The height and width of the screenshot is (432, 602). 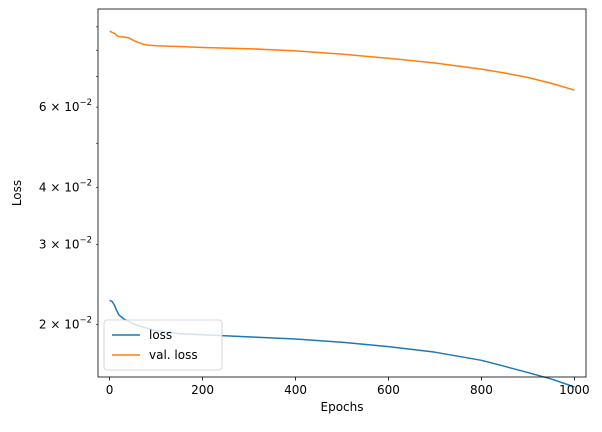 What do you see at coordinates (342, 407) in the screenshot?
I see `x-axis-label: Epochs` at bounding box center [342, 407].